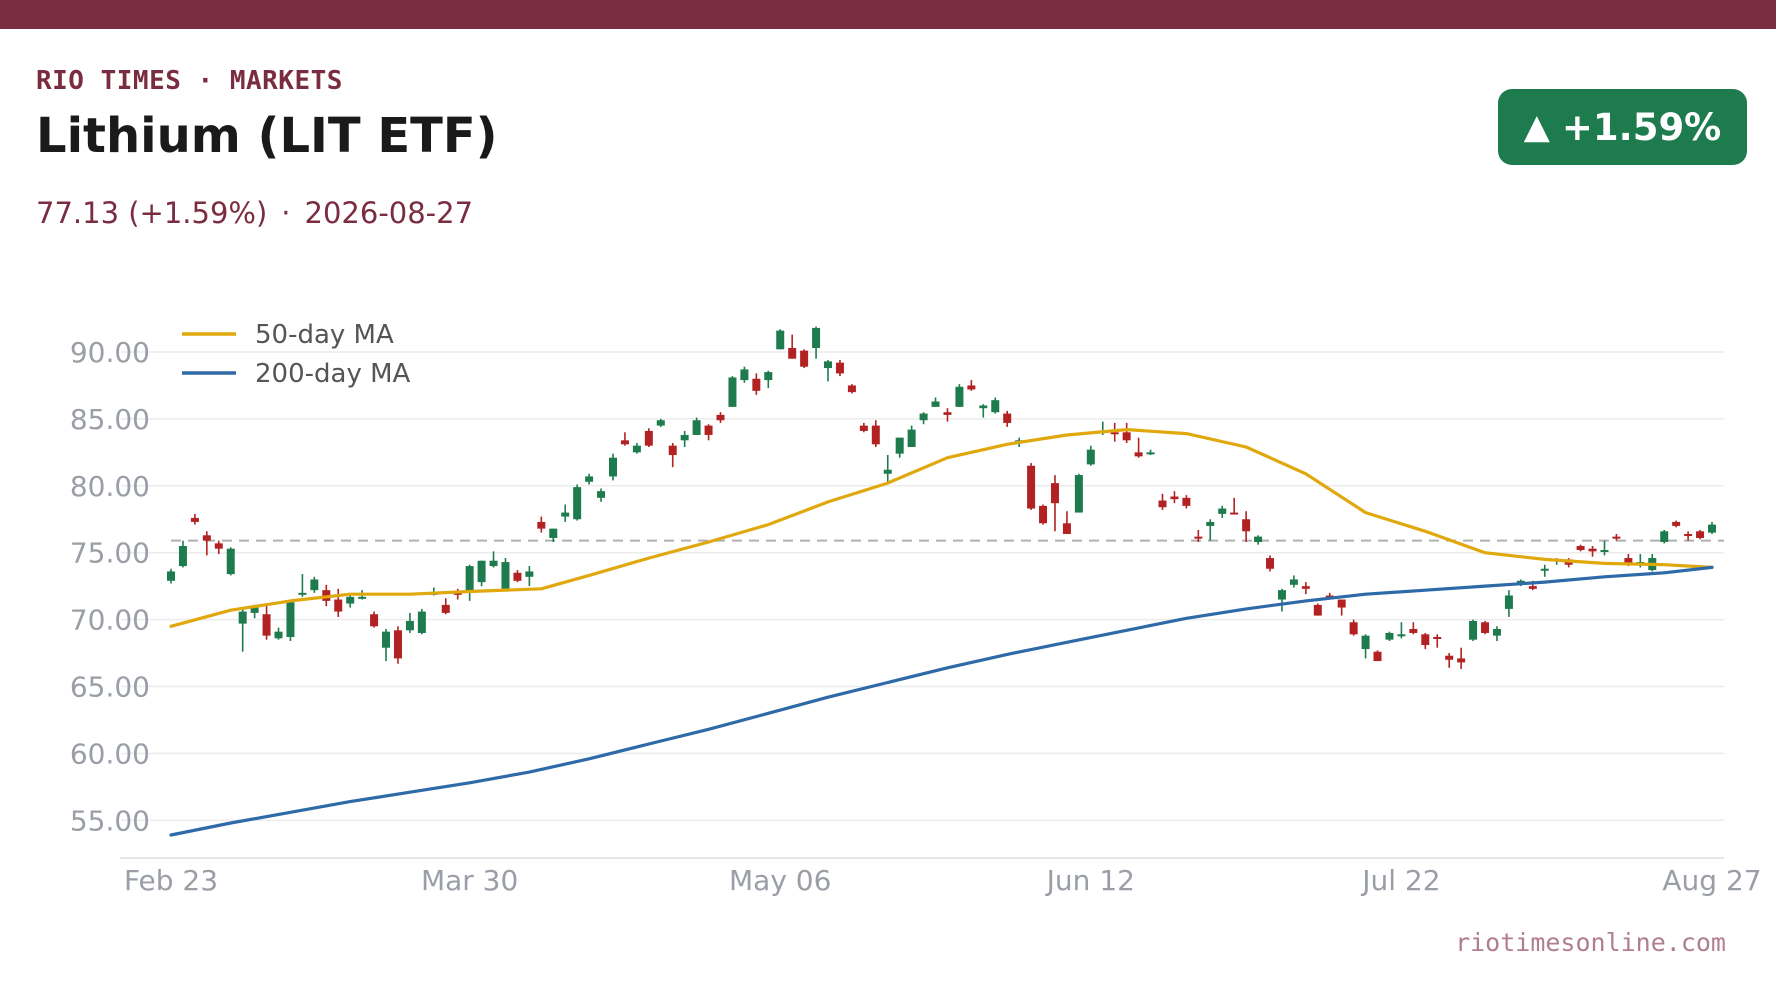  I want to click on y-tick-label: 75.00, so click(110, 553).